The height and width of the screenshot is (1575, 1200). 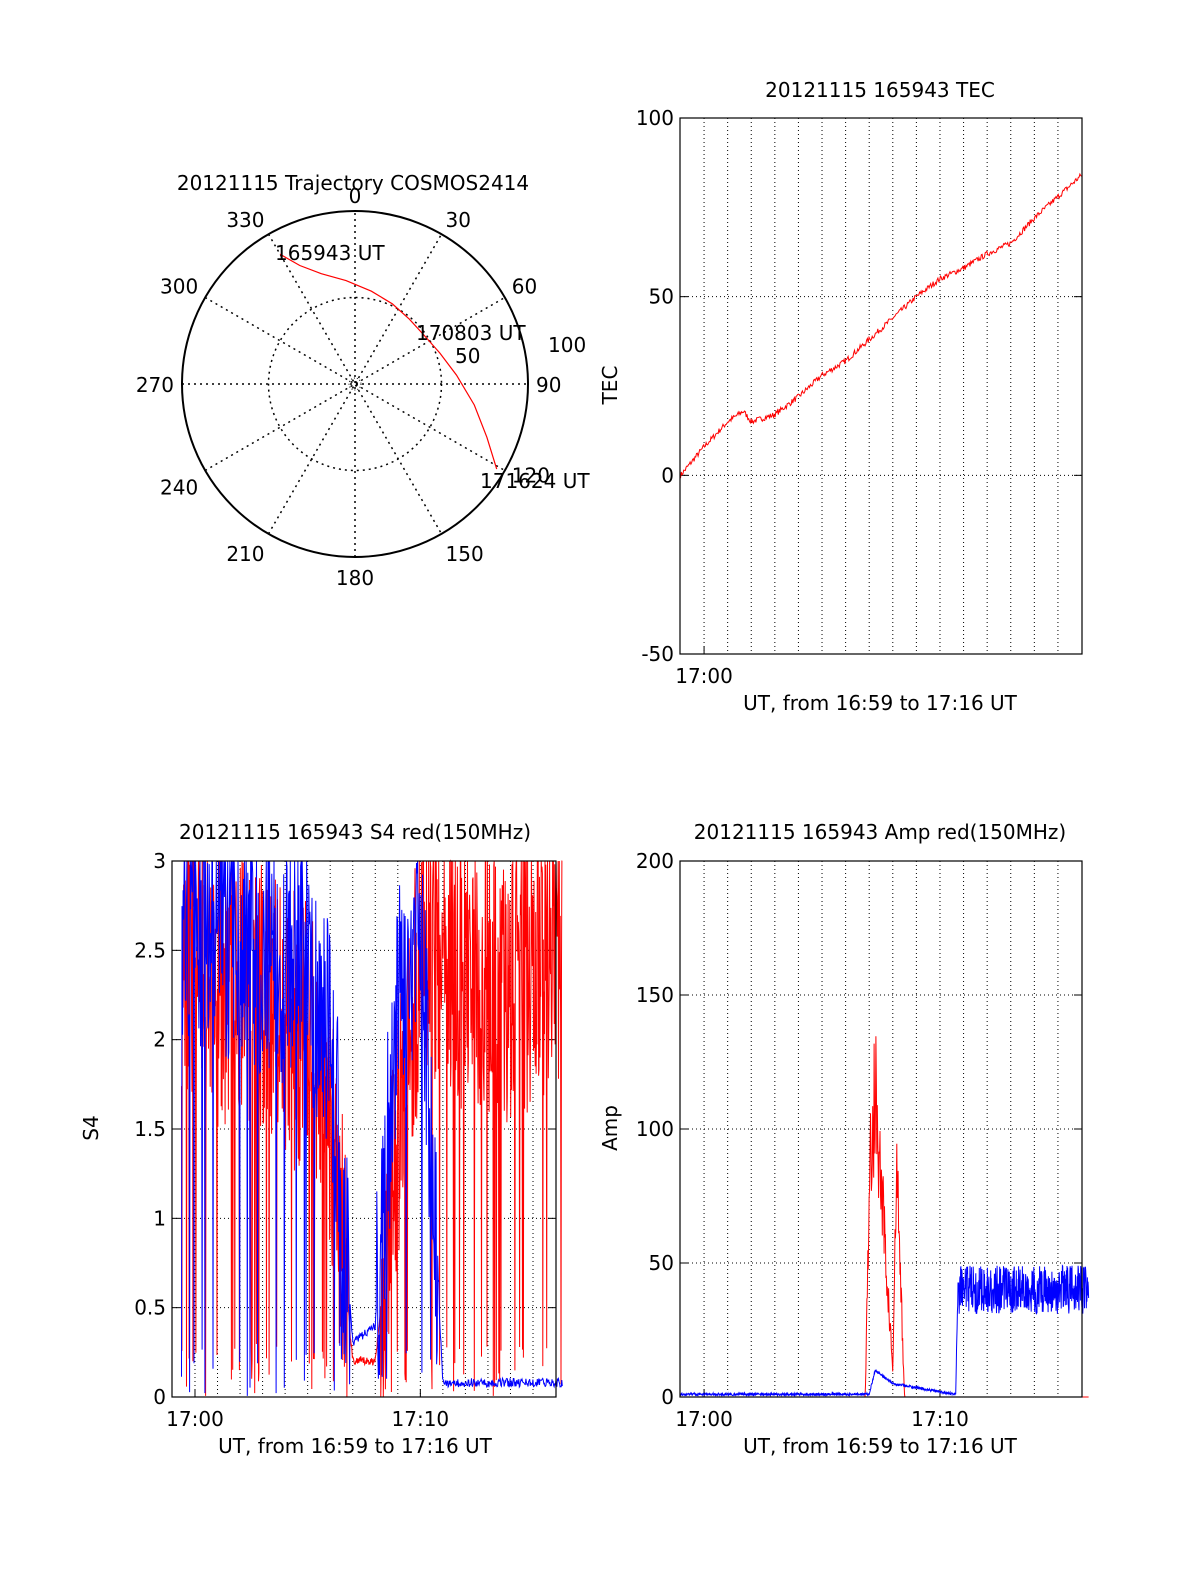 What do you see at coordinates (610, 1128) in the screenshot?
I see `amp-ylabel: Amp` at bounding box center [610, 1128].